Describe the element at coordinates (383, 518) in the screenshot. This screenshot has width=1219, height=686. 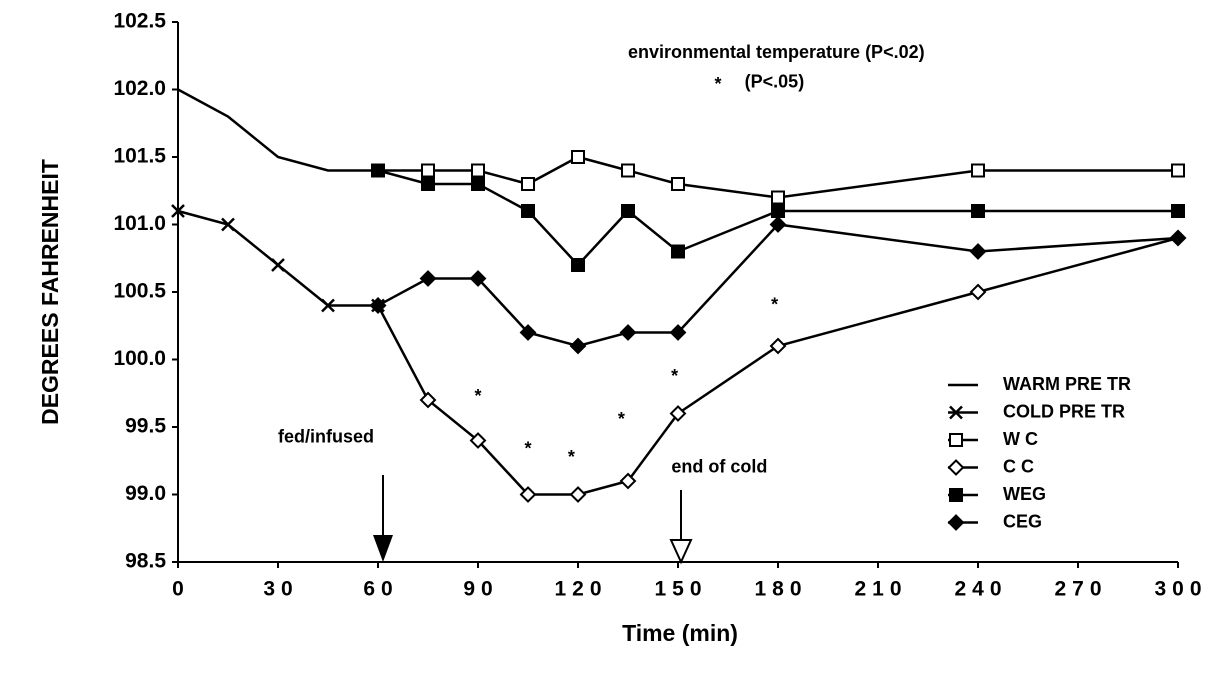
I see `arrow-fed` at that location.